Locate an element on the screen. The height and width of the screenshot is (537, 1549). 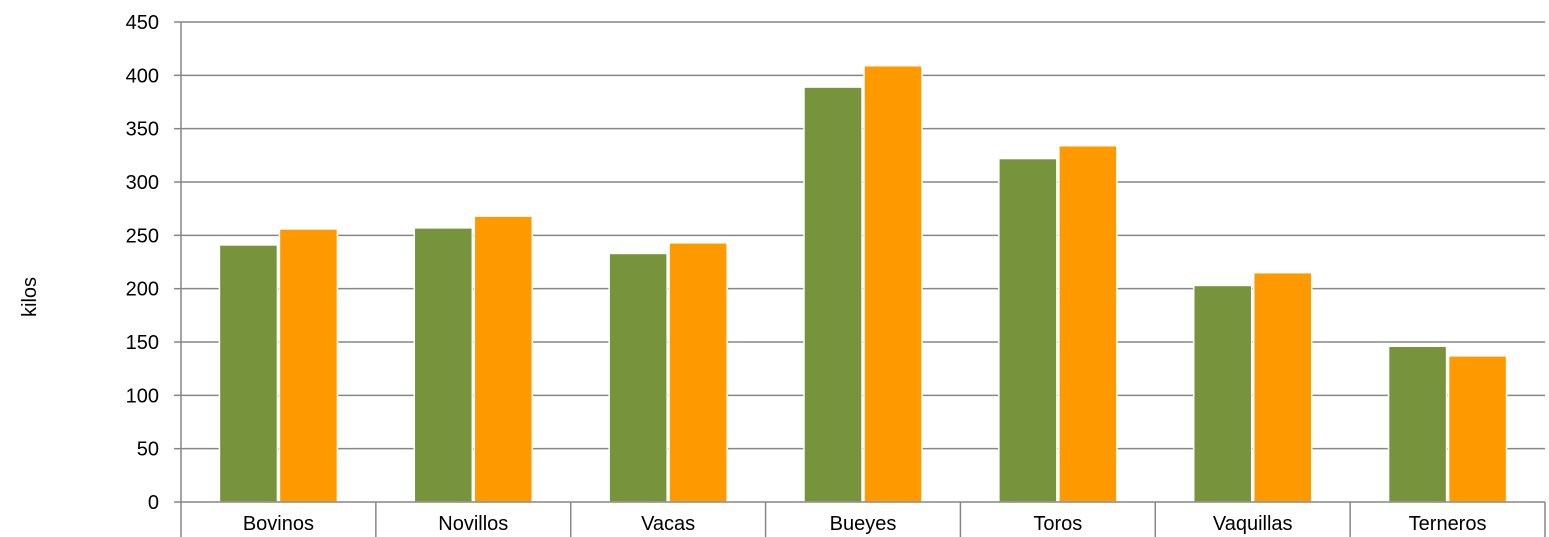
y-tick-label: 450 is located at coordinates (142, 23).